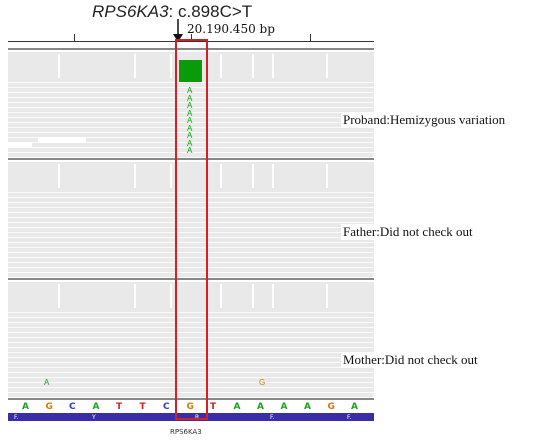 The width and height of the screenshot is (550, 445). I want to click on gene-symbol: RPS6KA3, so click(130, 11).